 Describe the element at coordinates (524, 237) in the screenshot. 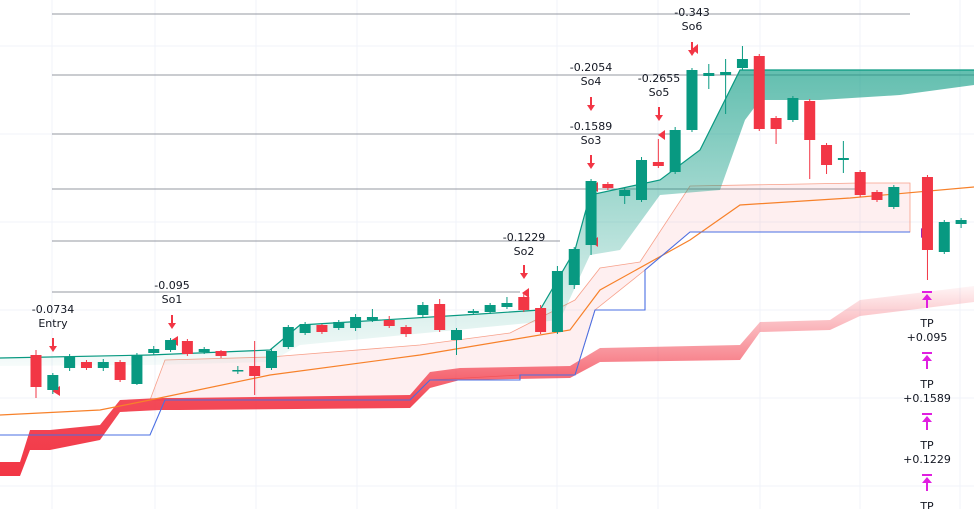

I see `annotation-value: -0.1229` at that location.